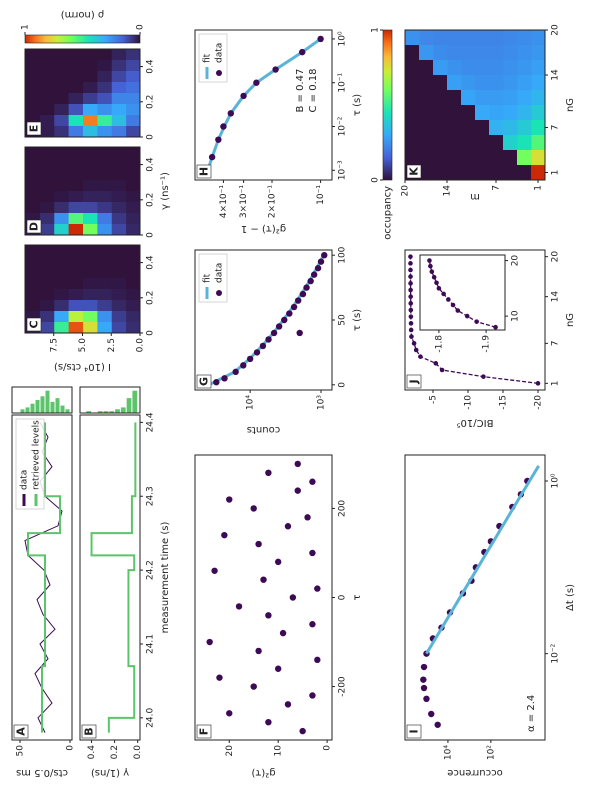 The width and height of the screenshot is (598, 785). I want to click on x-tick-label: 100, so click(343, 254).